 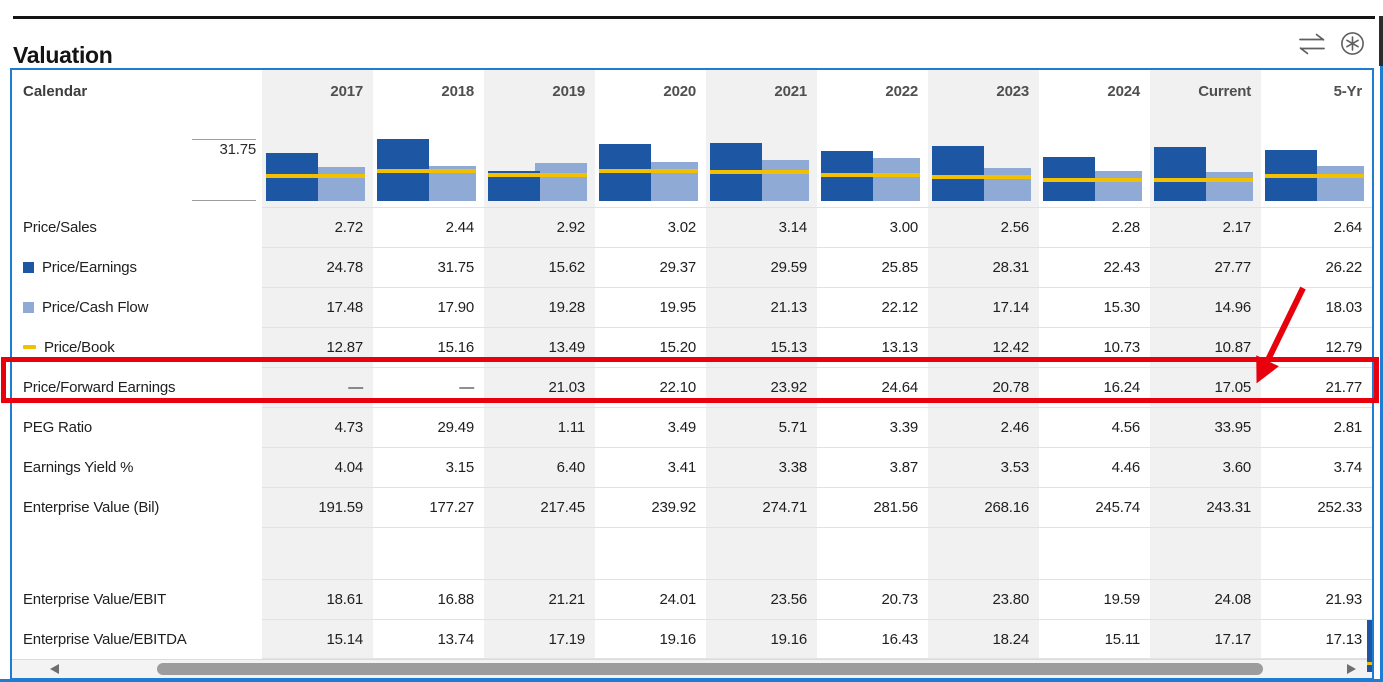 What do you see at coordinates (691, 680) in the screenshot?
I see `window-edge-bottom` at bounding box center [691, 680].